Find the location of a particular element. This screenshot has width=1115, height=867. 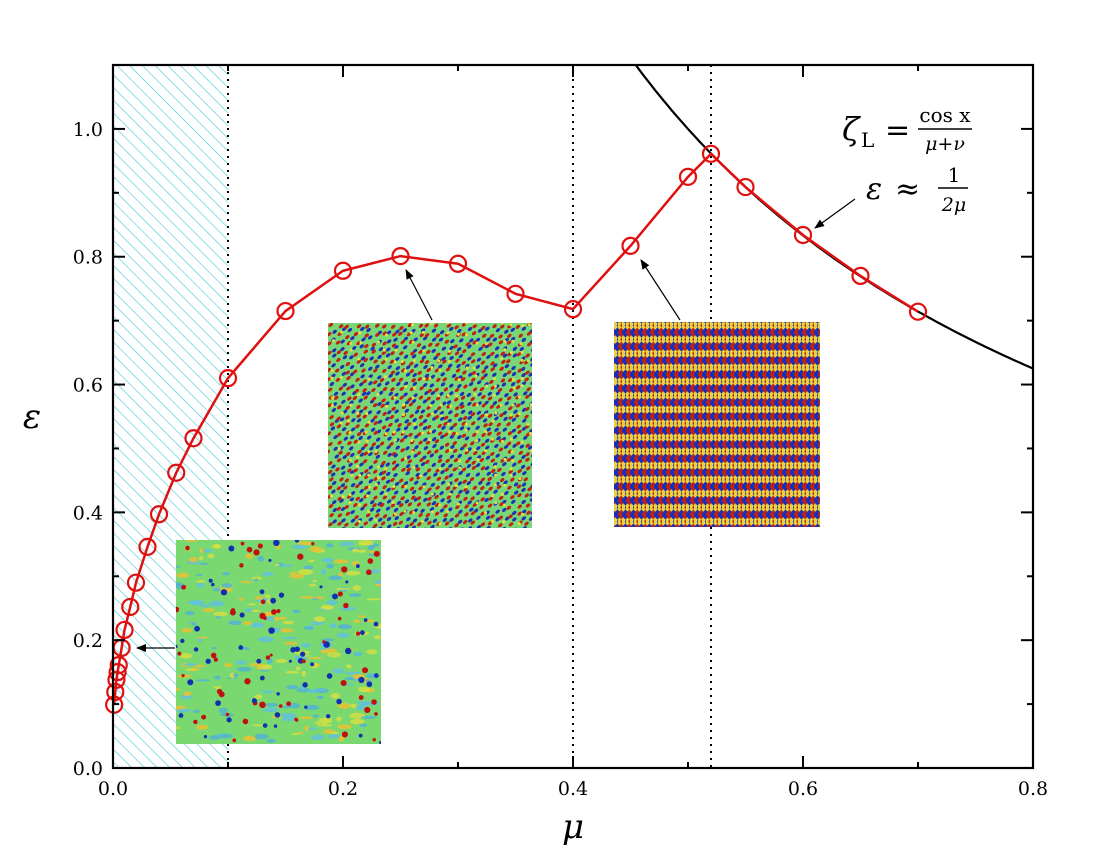

inset-turbulent-vortices is located at coordinates (278, 642).